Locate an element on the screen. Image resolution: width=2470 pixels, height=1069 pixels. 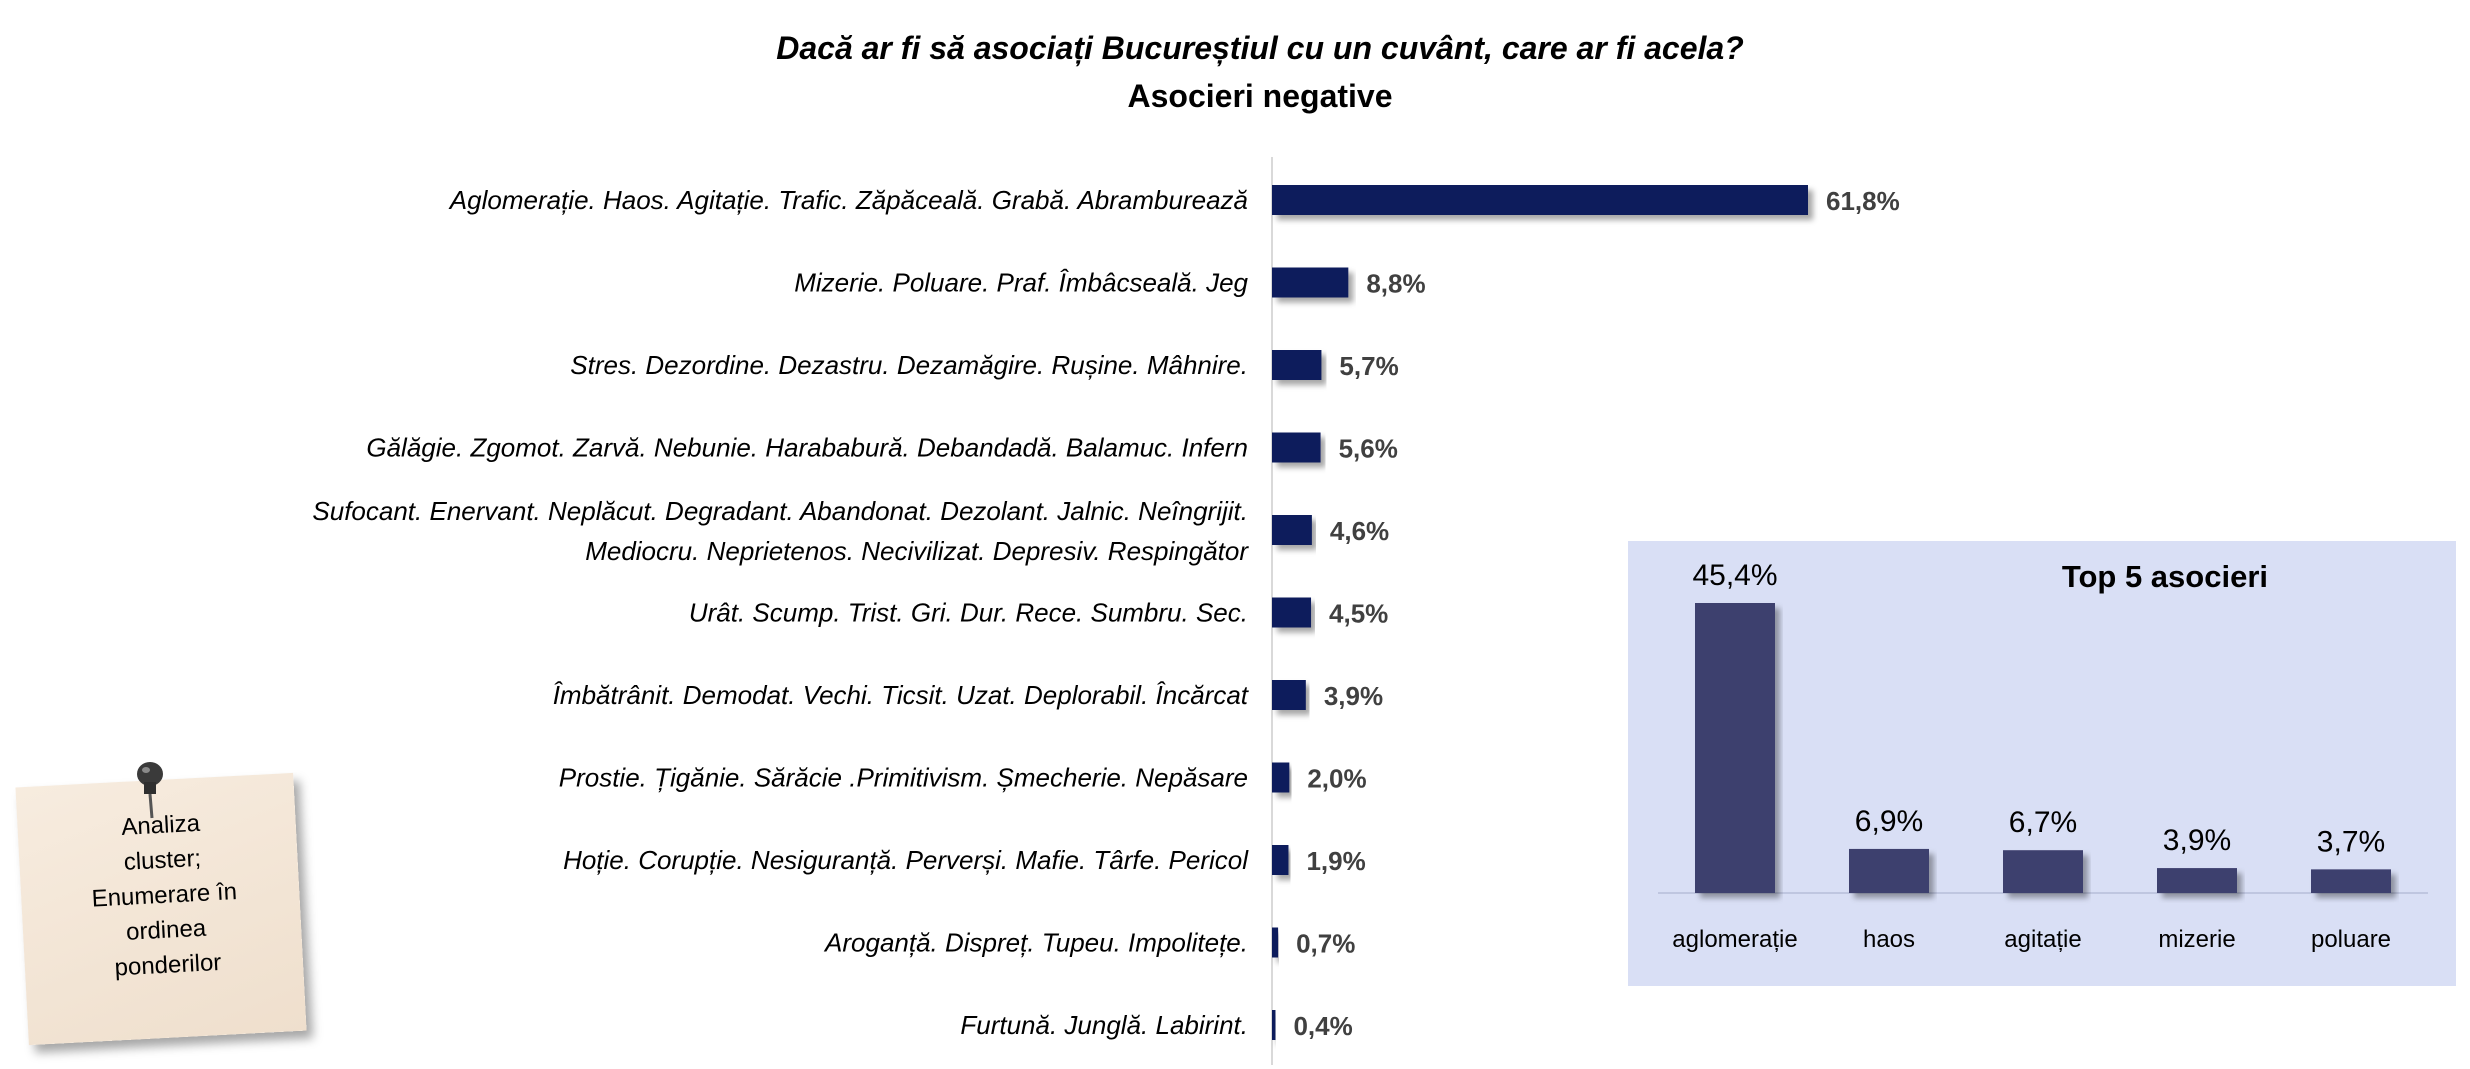
data-label: 8,8% is located at coordinates (1395, 284).